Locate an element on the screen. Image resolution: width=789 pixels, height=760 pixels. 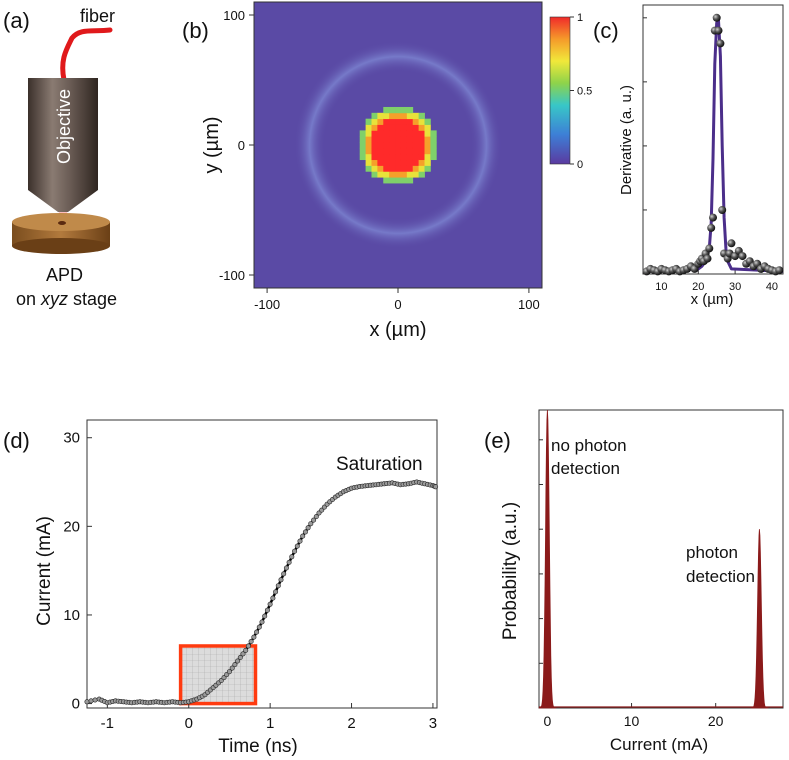
histogram-plot: 0 10 20 is located at coordinates (661, 569).